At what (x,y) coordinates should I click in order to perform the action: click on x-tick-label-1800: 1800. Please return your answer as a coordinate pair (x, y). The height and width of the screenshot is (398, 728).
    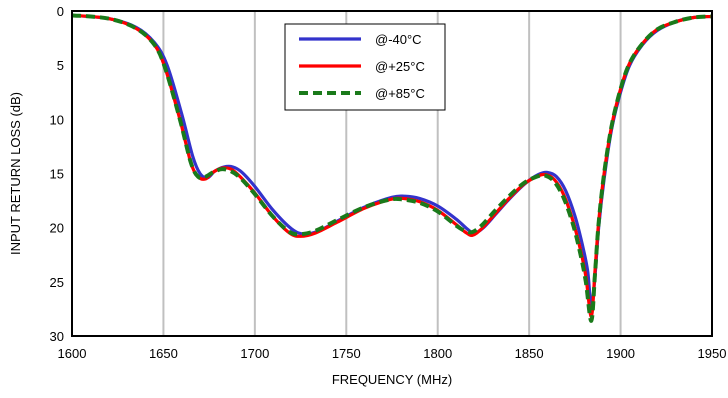
    Looking at the image, I should click on (437, 353).